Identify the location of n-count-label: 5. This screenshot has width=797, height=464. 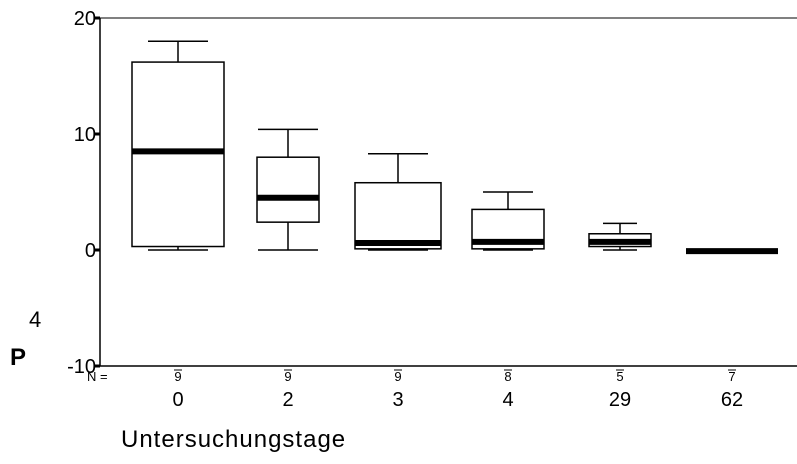
(619, 376).